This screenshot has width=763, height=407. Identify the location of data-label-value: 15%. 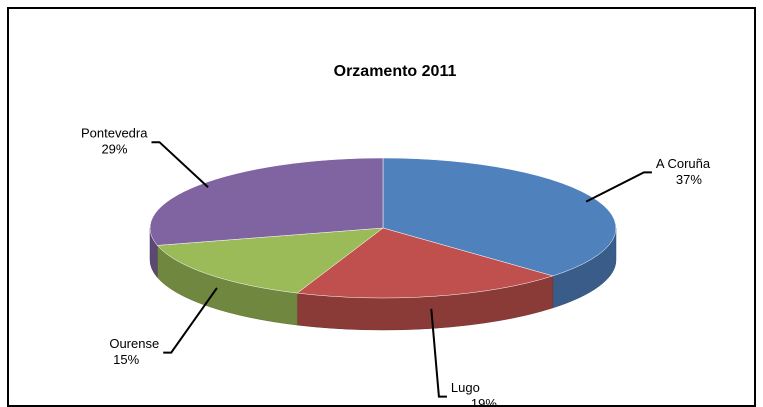
(126, 359).